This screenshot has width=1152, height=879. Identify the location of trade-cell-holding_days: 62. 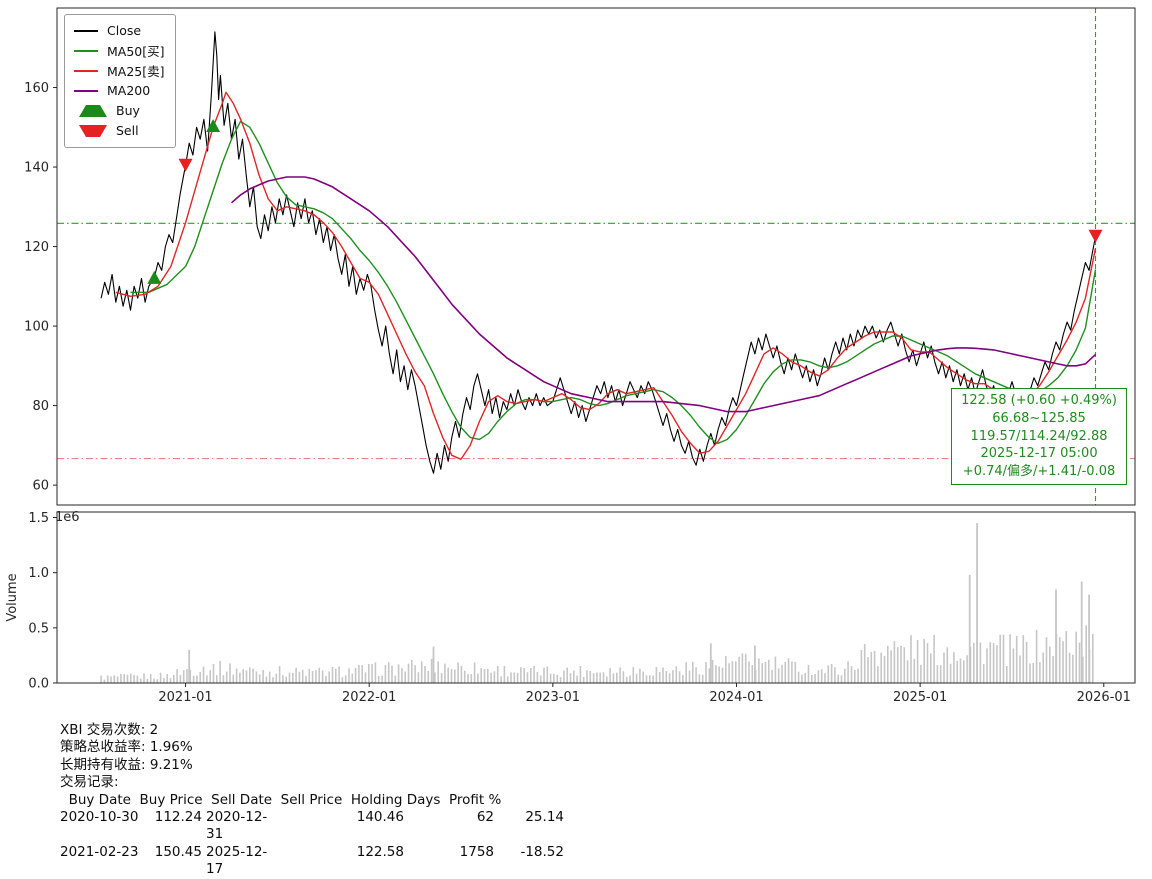
(485, 817).